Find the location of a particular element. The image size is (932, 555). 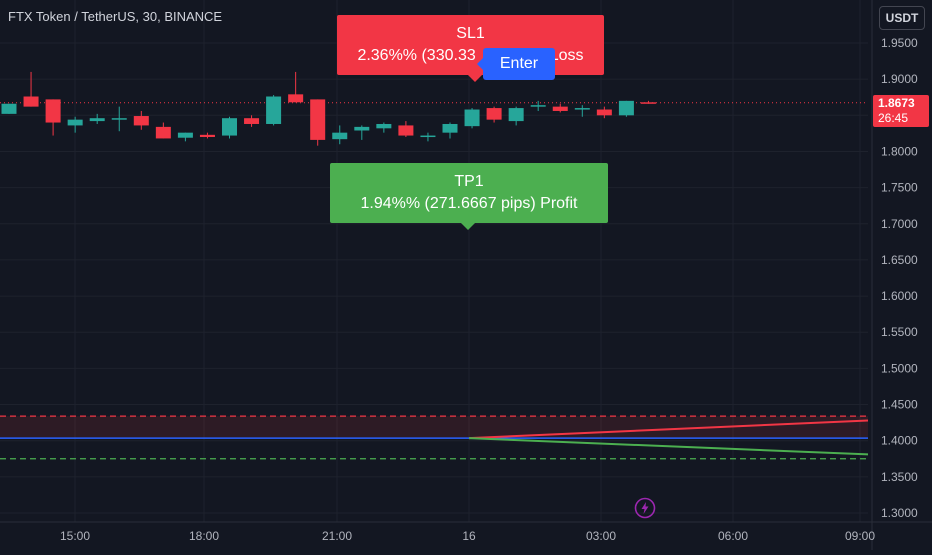

y-tick-label: 1.4500 is located at coordinates (899, 405).